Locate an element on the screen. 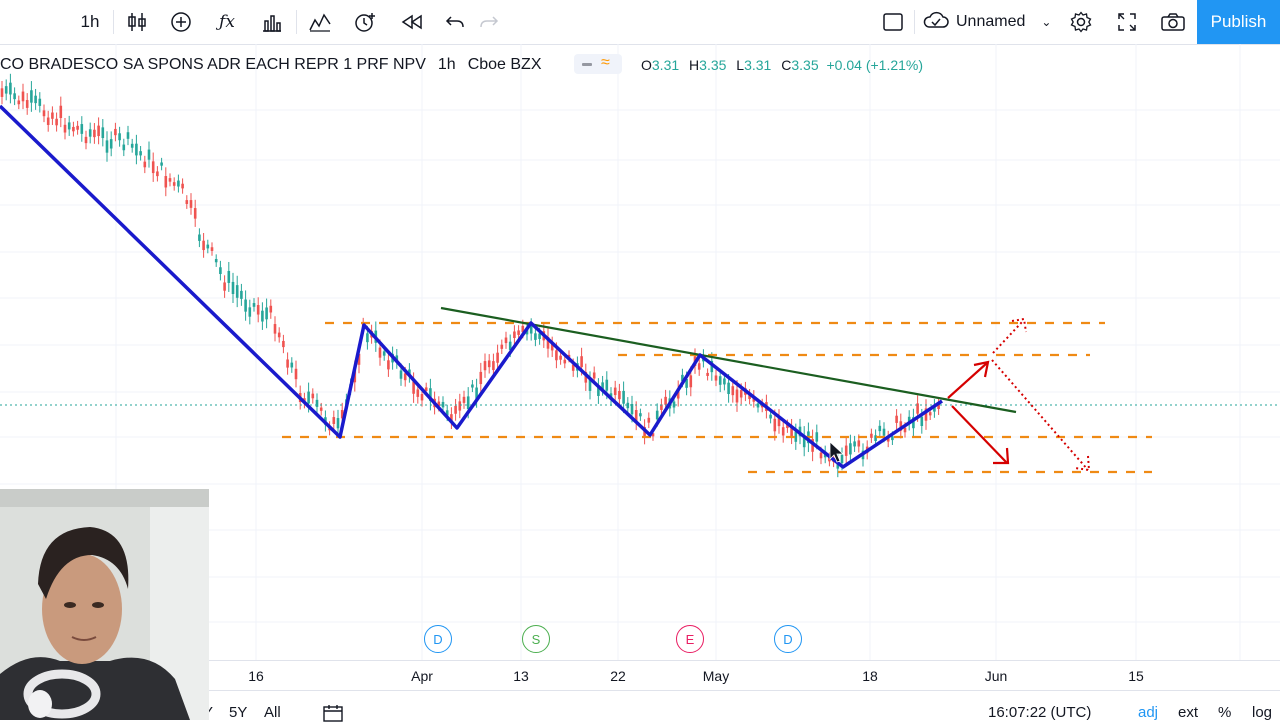 The height and width of the screenshot is (727, 1280). time-tick: 22 is located at coordinates (618, 676).